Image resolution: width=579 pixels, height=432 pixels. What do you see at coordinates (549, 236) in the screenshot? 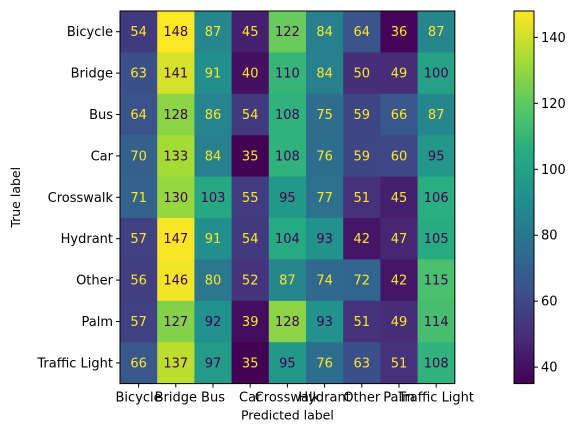
I see `colorbar-tick-label: 80` at bounding box center [549, 236].